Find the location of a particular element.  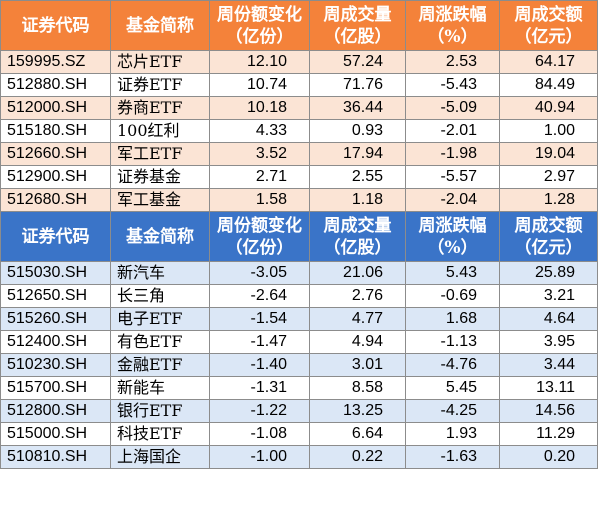

cell-turnover: 19.04 is located at coordinates (548, 154).